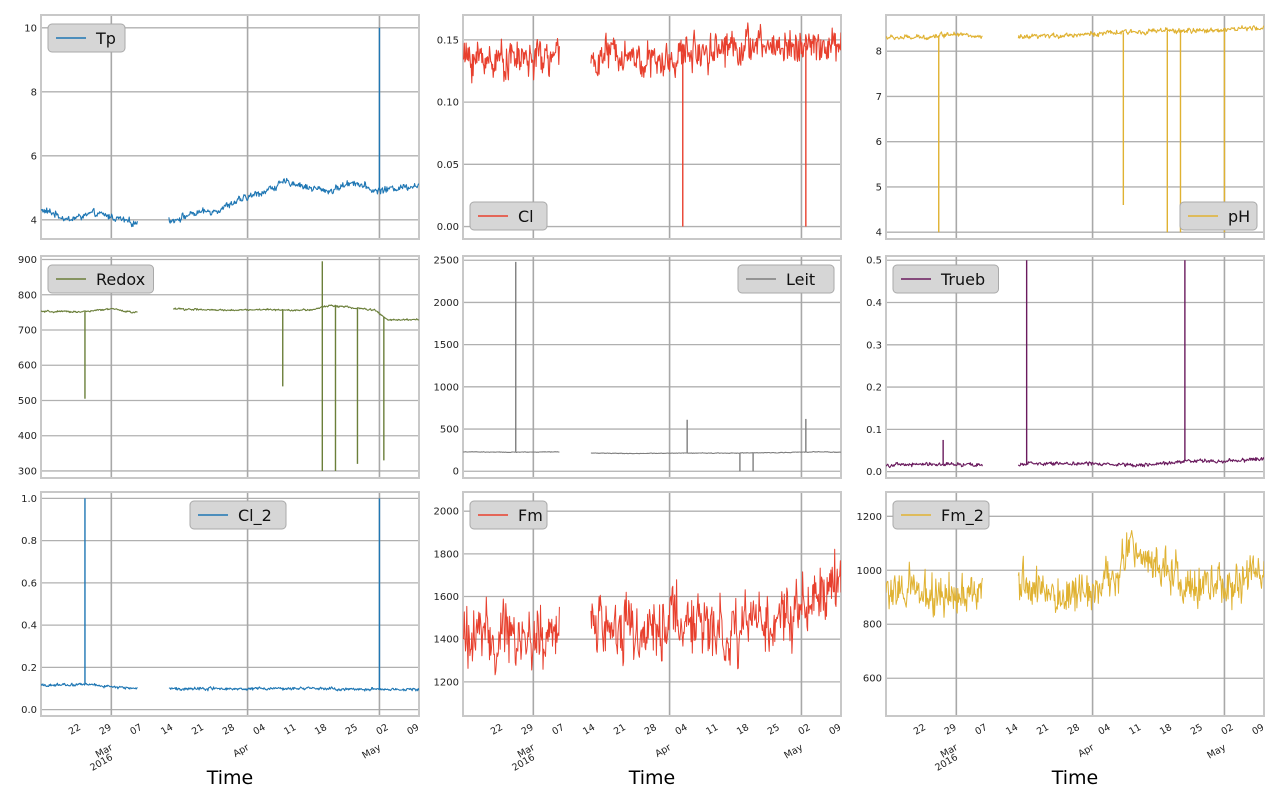 This screenshot has height=802, width=1283. What do you see at coordinates (869, 571) in the screenshot?
I see `y-tick-label: 1000` at bounding box center [869, 571].